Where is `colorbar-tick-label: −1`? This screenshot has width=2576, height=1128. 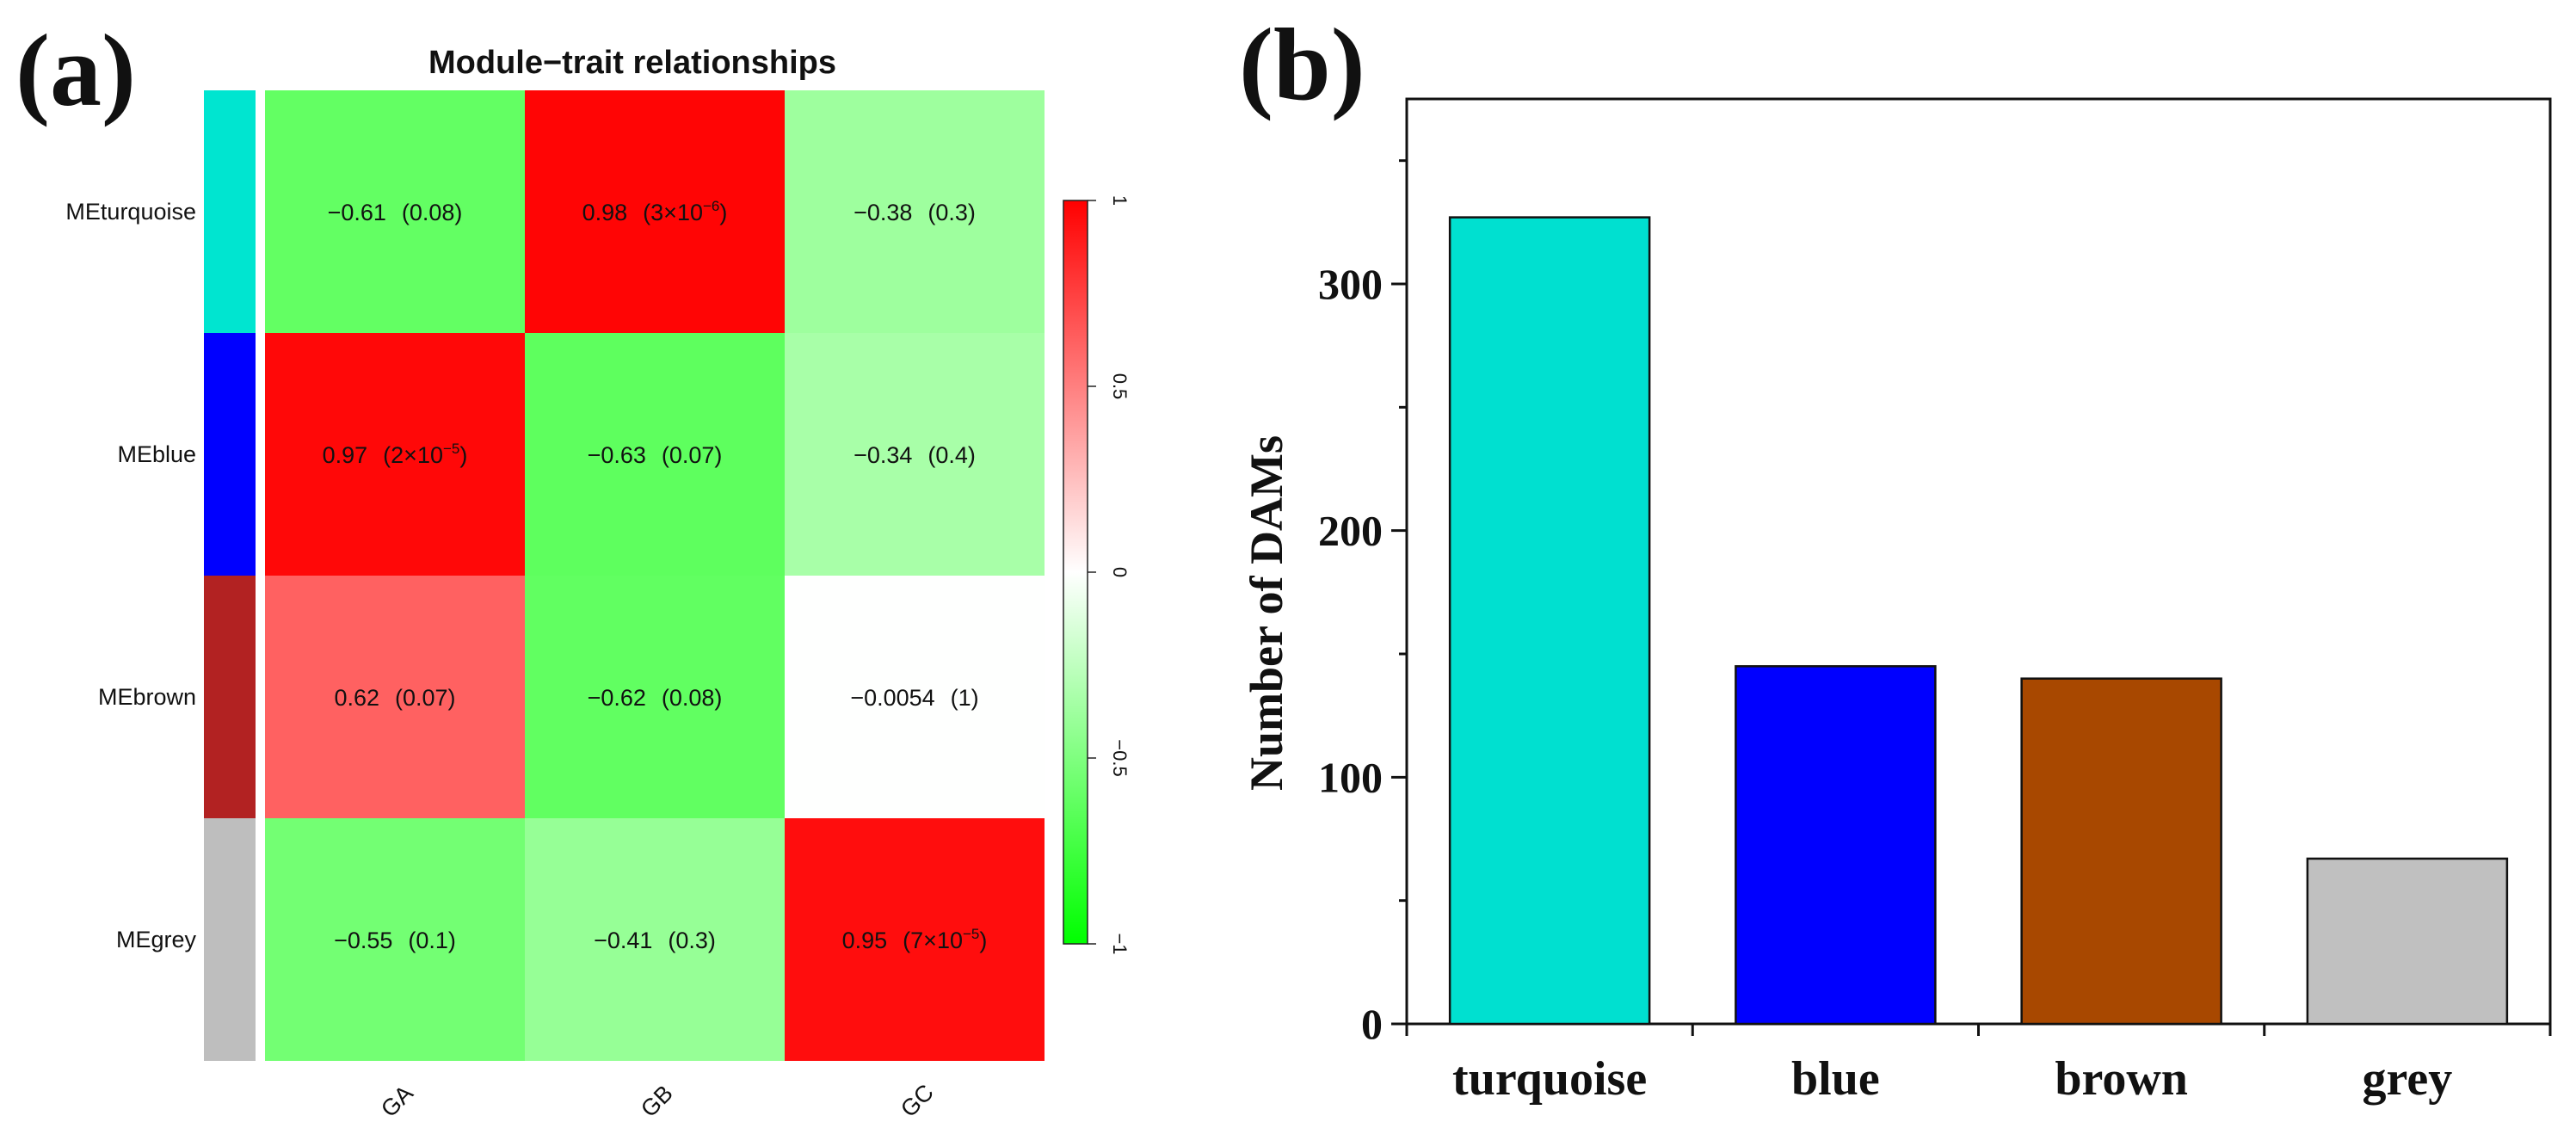 colorbar-tick-label: −1 is located at coordinates (1120, 943).